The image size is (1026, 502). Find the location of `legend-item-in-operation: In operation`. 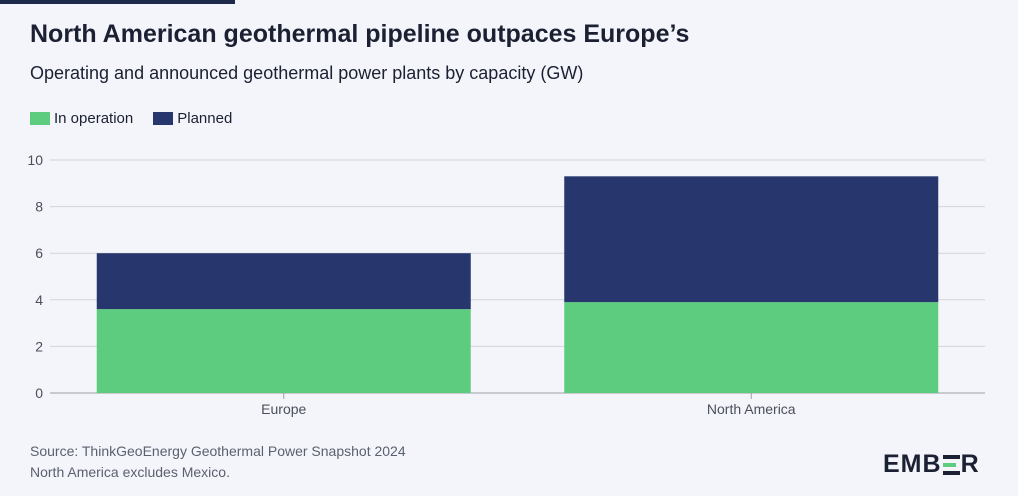

legend-item-in-operation: In operation is located at coordinates (81, 118).